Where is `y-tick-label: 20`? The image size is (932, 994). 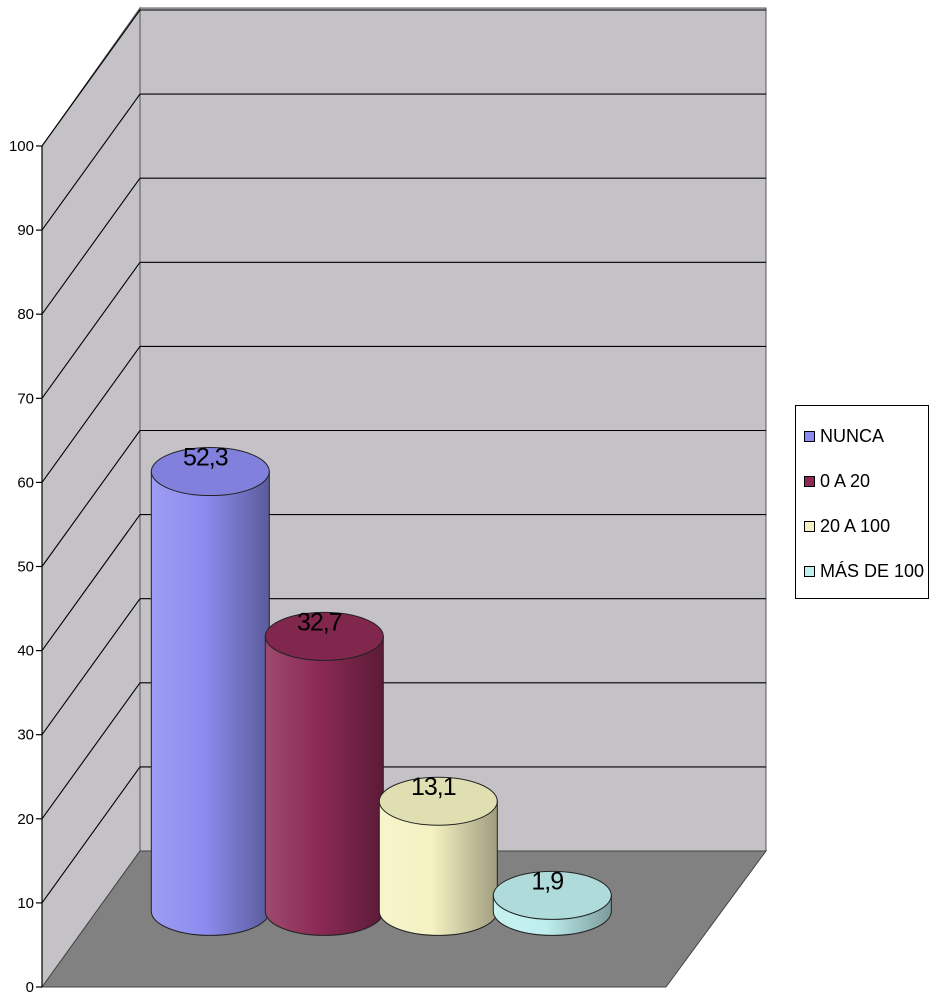 y-tick-label: 20 is located at coordinates (25, 819).